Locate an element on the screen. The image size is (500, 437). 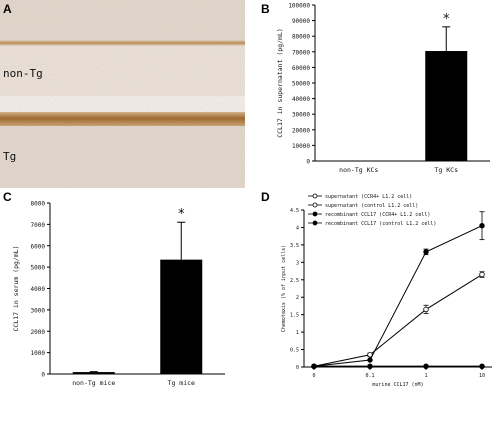
panel-letter-d: D is located at coordinates (265, 197).